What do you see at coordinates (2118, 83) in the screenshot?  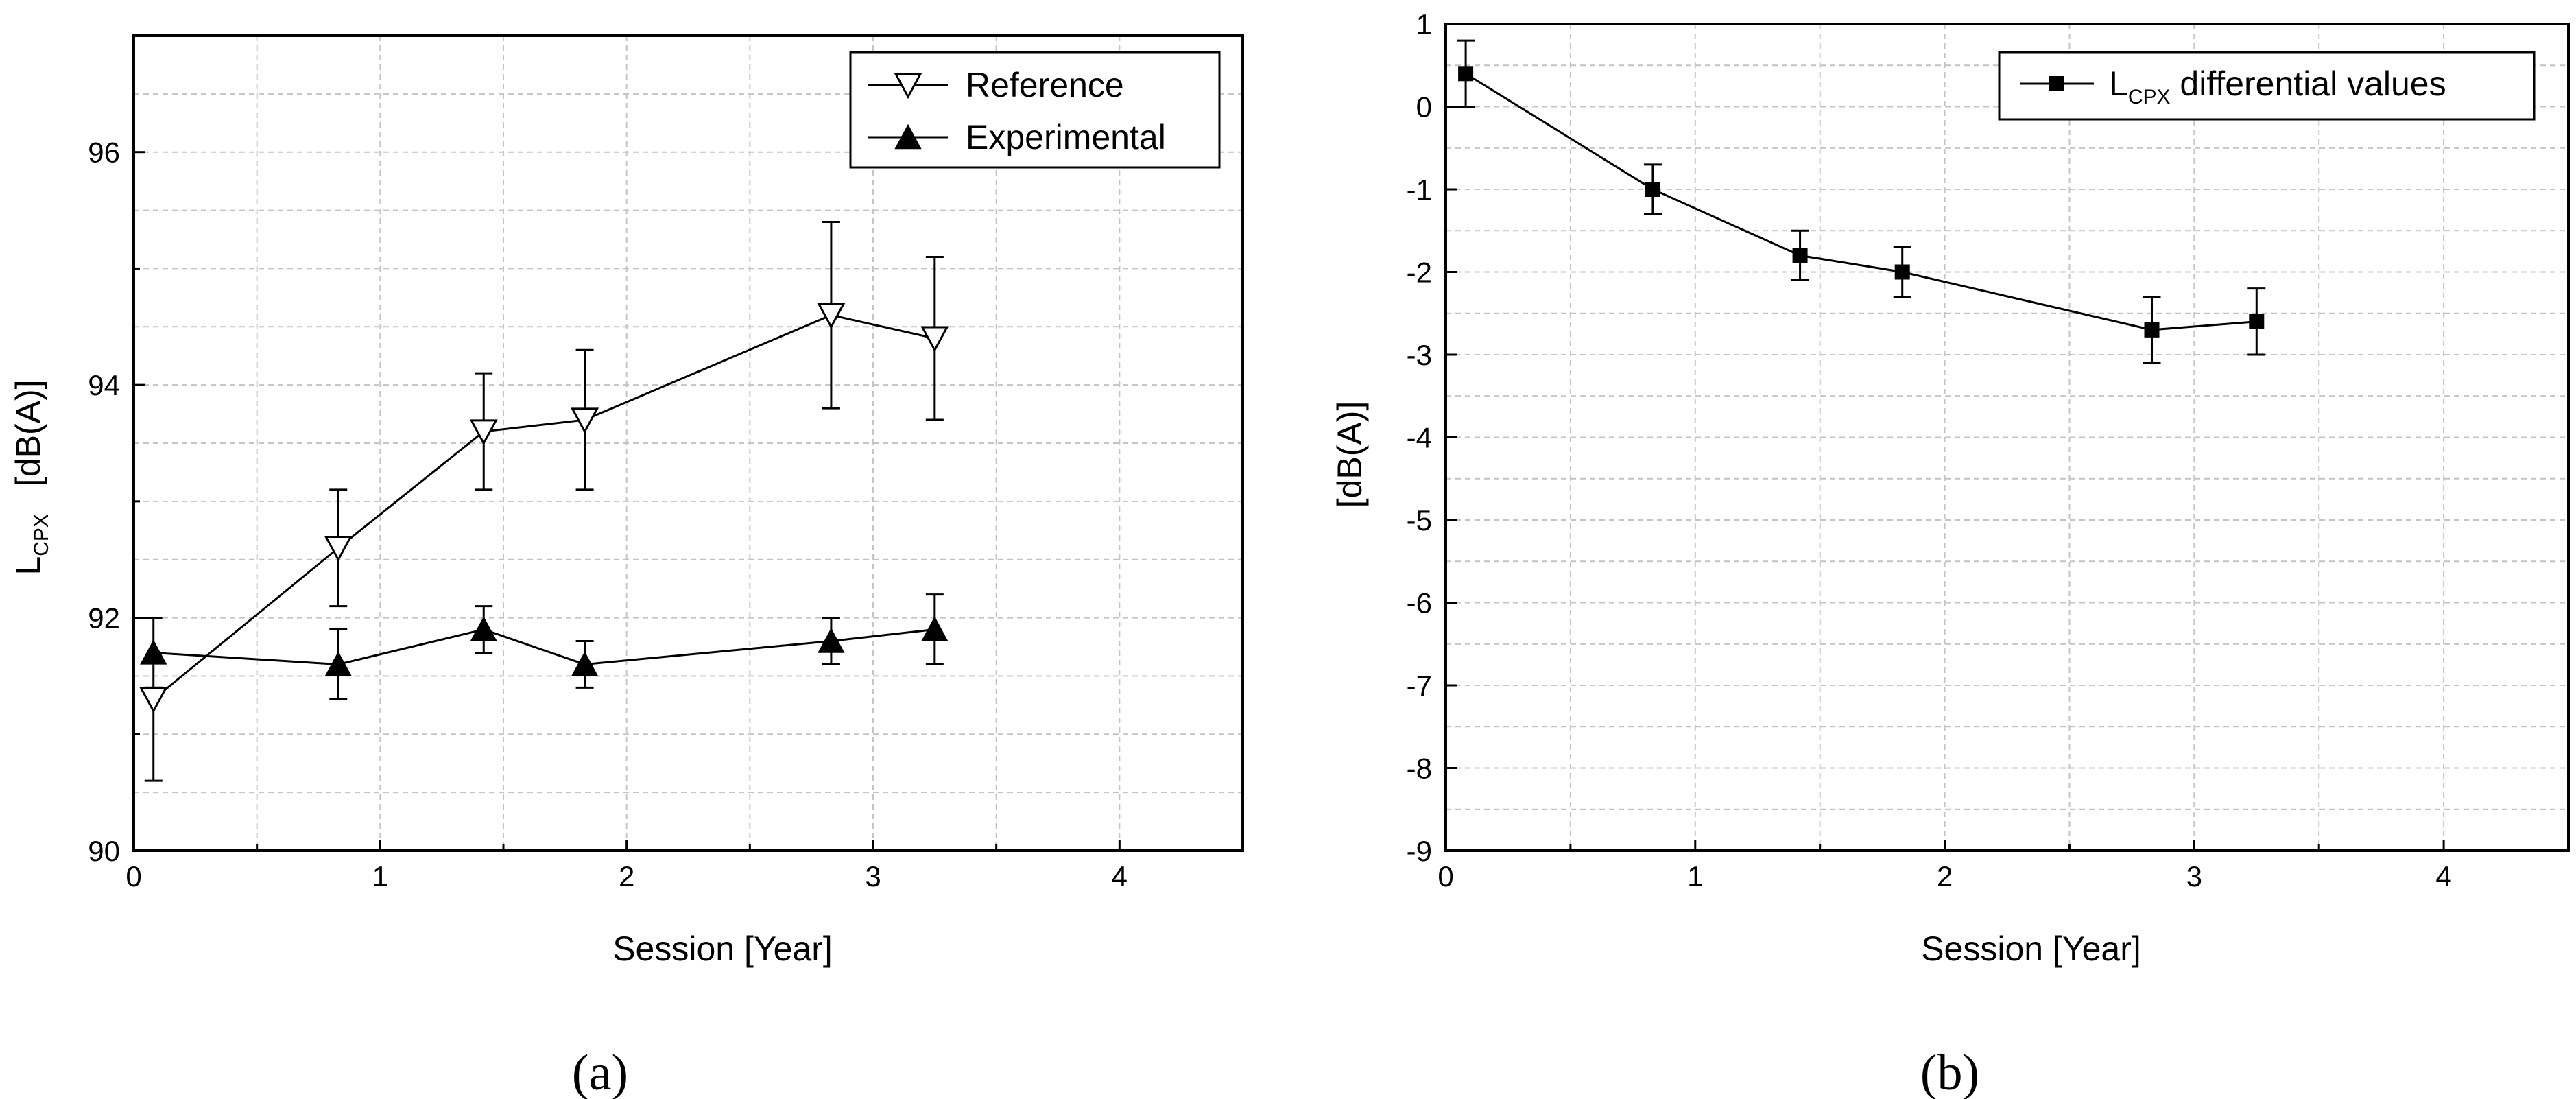 I see `panel-b-legend-label-main: L` at bounding box center [2118, 83].